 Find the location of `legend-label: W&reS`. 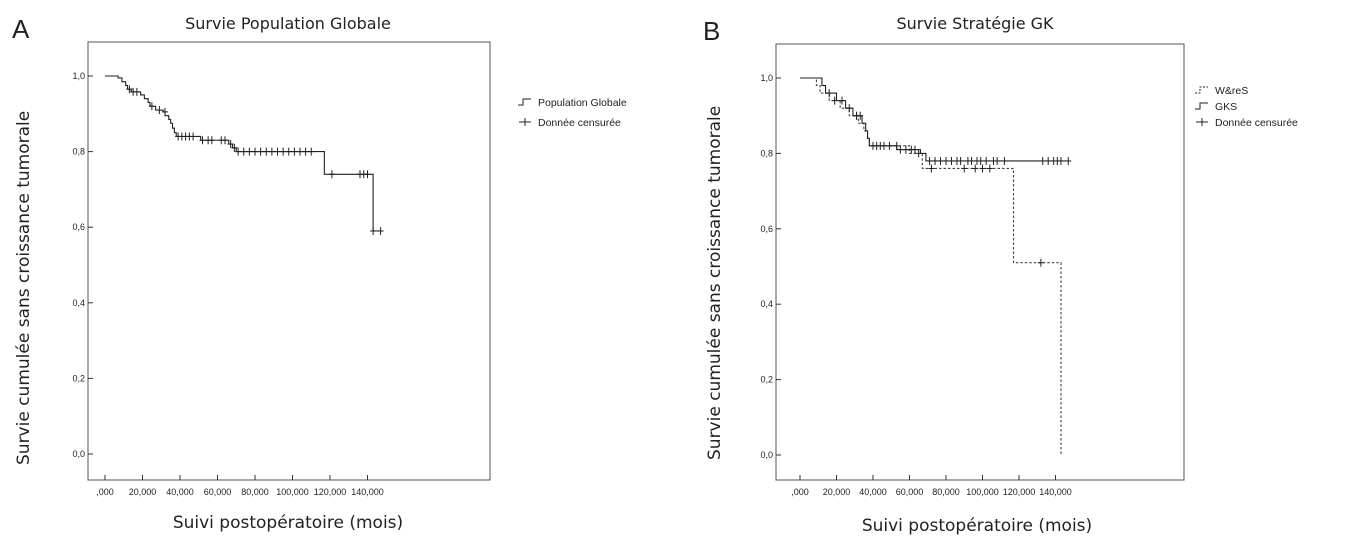

legend-label: W&reS is located at coordinates (1231, 91).